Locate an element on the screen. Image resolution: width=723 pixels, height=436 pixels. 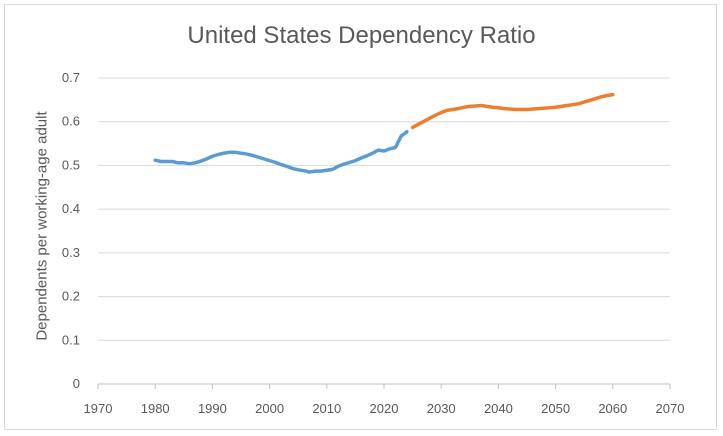
series-lines is located at coordinates (384, 133).